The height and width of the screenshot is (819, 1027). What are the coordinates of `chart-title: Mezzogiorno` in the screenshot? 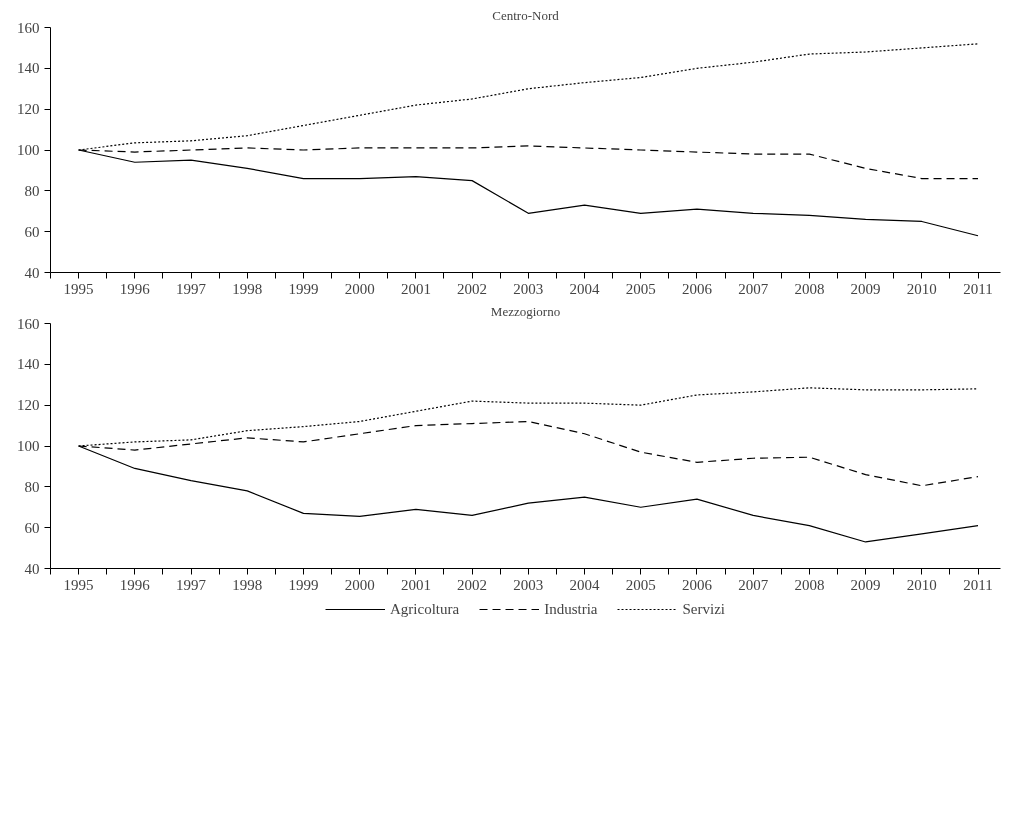 It's located at (525, 311).